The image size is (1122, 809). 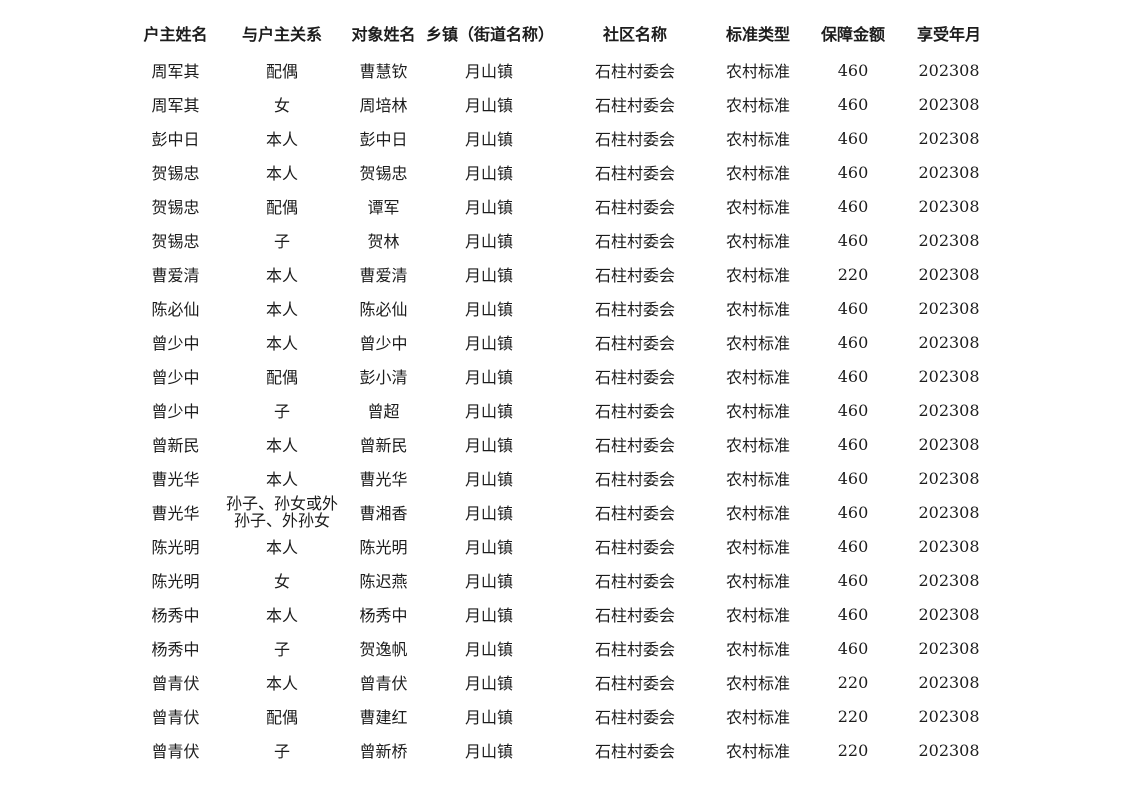 I want to click on table-cell: 陈必仙, so click(x=175, y=309).